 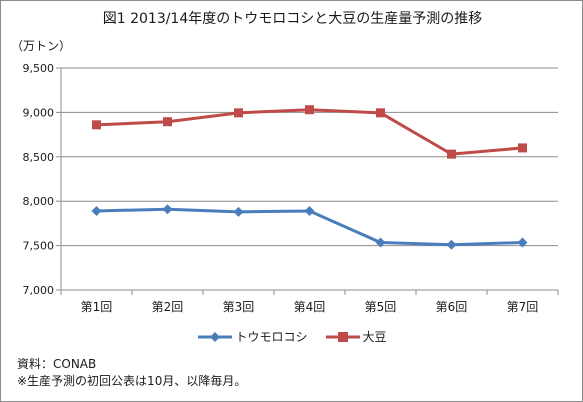 What do you see at coordinates (309, 227) in the screenshot?
I see `series-corn` at bounding box center [309, 227].